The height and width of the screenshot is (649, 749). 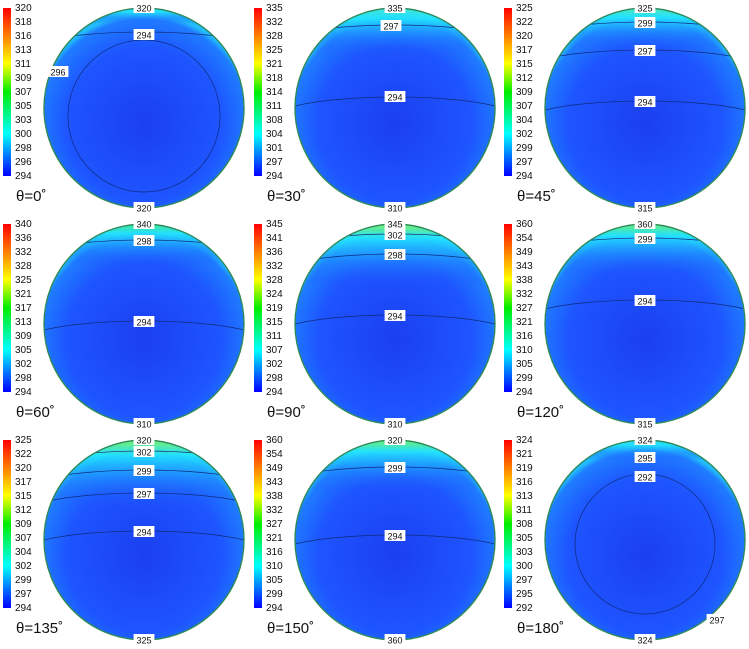 What do you see at coordinates (394, 641) in the screenshot?
I see `contour-label-text: 360` at bounding box center [394, 641].